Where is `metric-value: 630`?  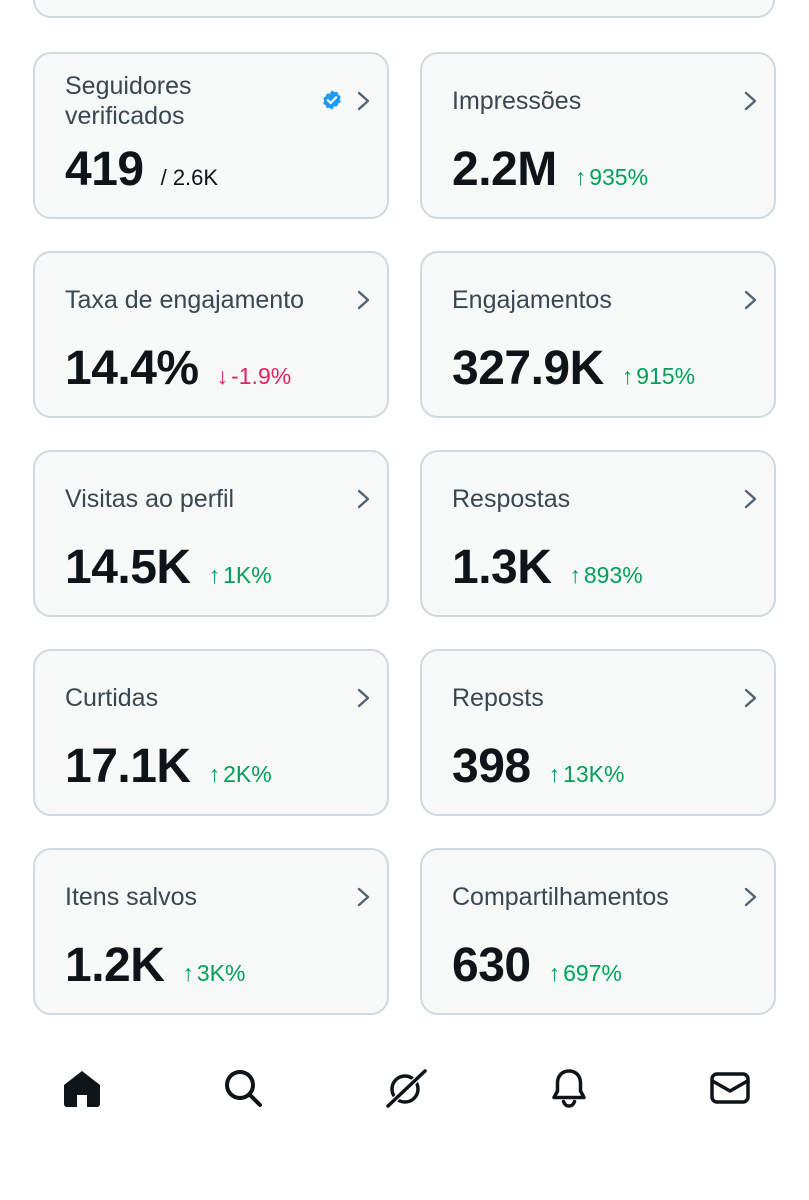 metric-value: 630 is located at coordinates (491, 965).